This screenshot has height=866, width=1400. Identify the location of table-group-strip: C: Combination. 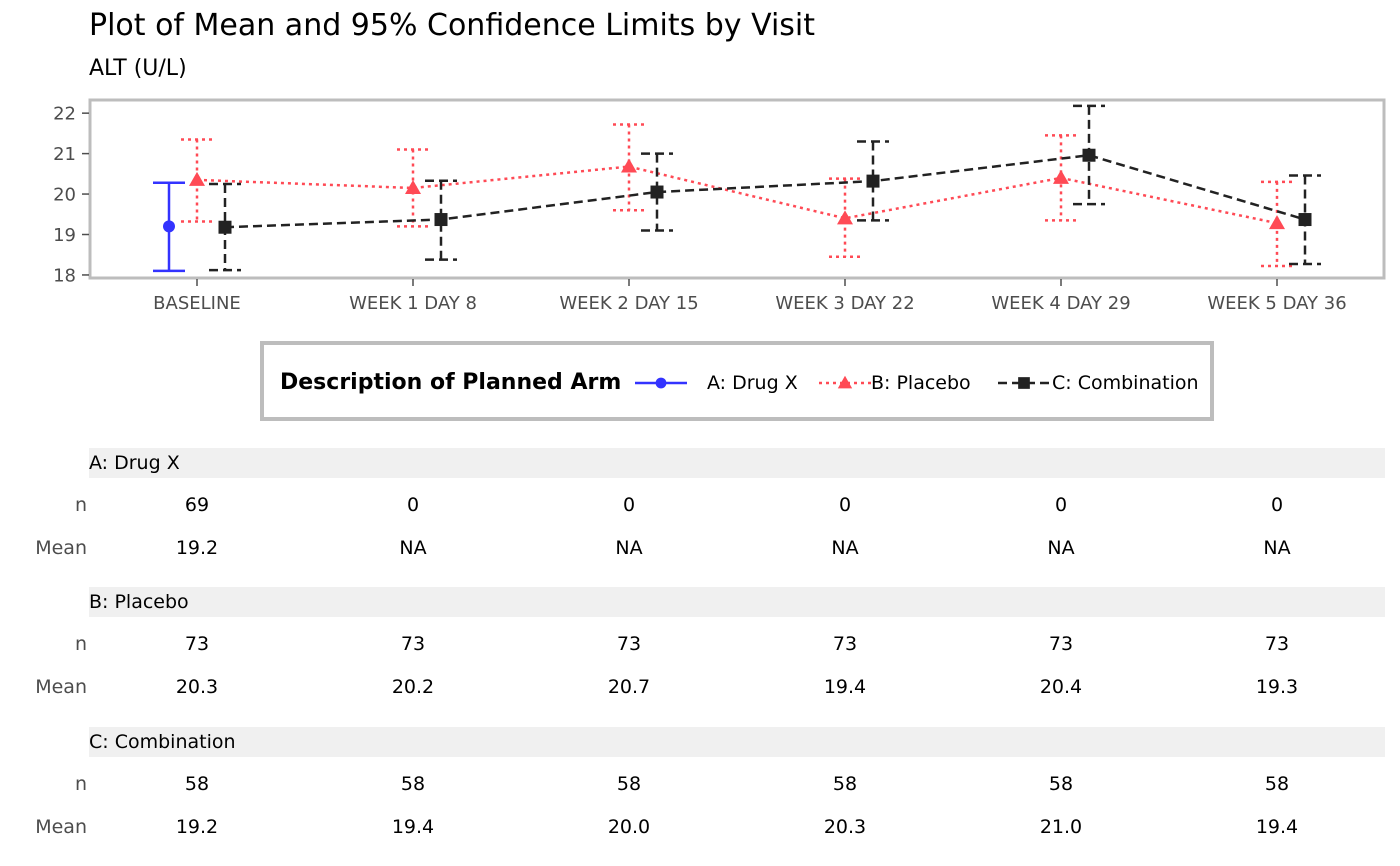
(737, 742).